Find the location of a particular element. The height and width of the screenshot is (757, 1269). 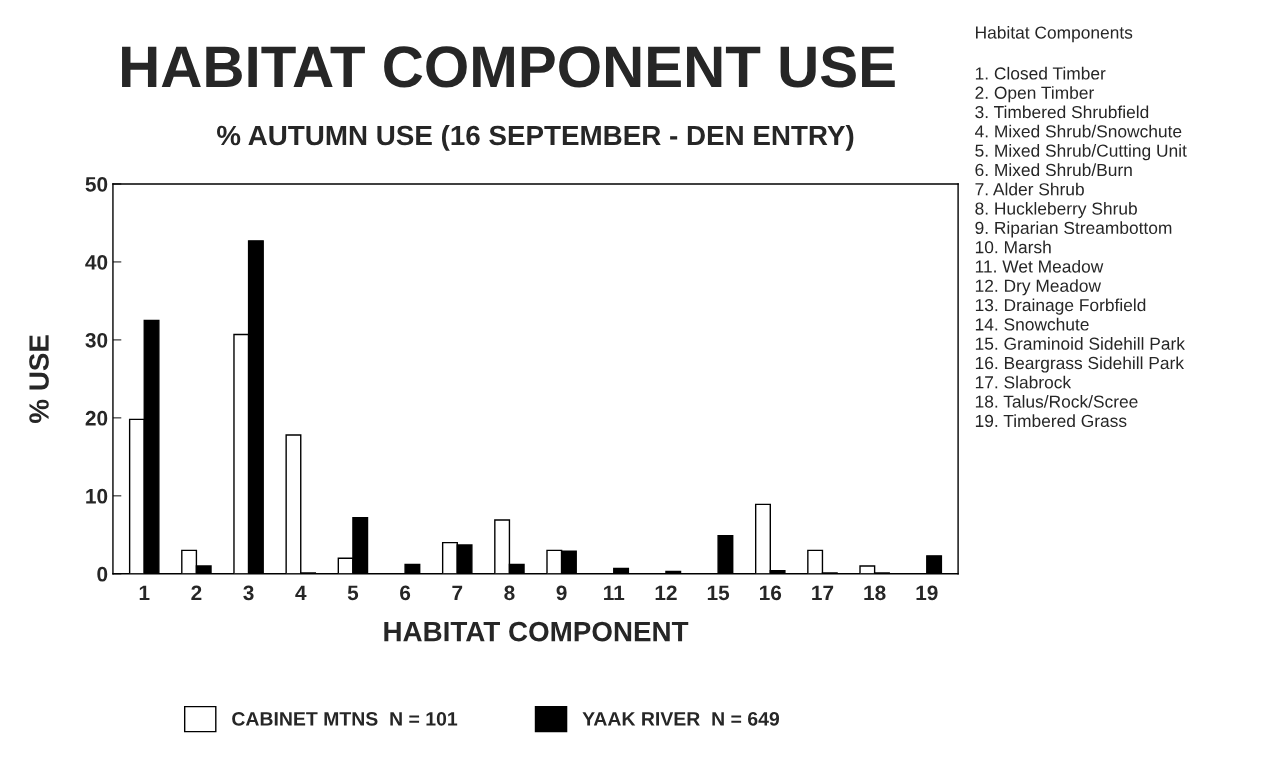

legend-label: CABINET MTNS N = 101 is located at coordinates (345, 718).